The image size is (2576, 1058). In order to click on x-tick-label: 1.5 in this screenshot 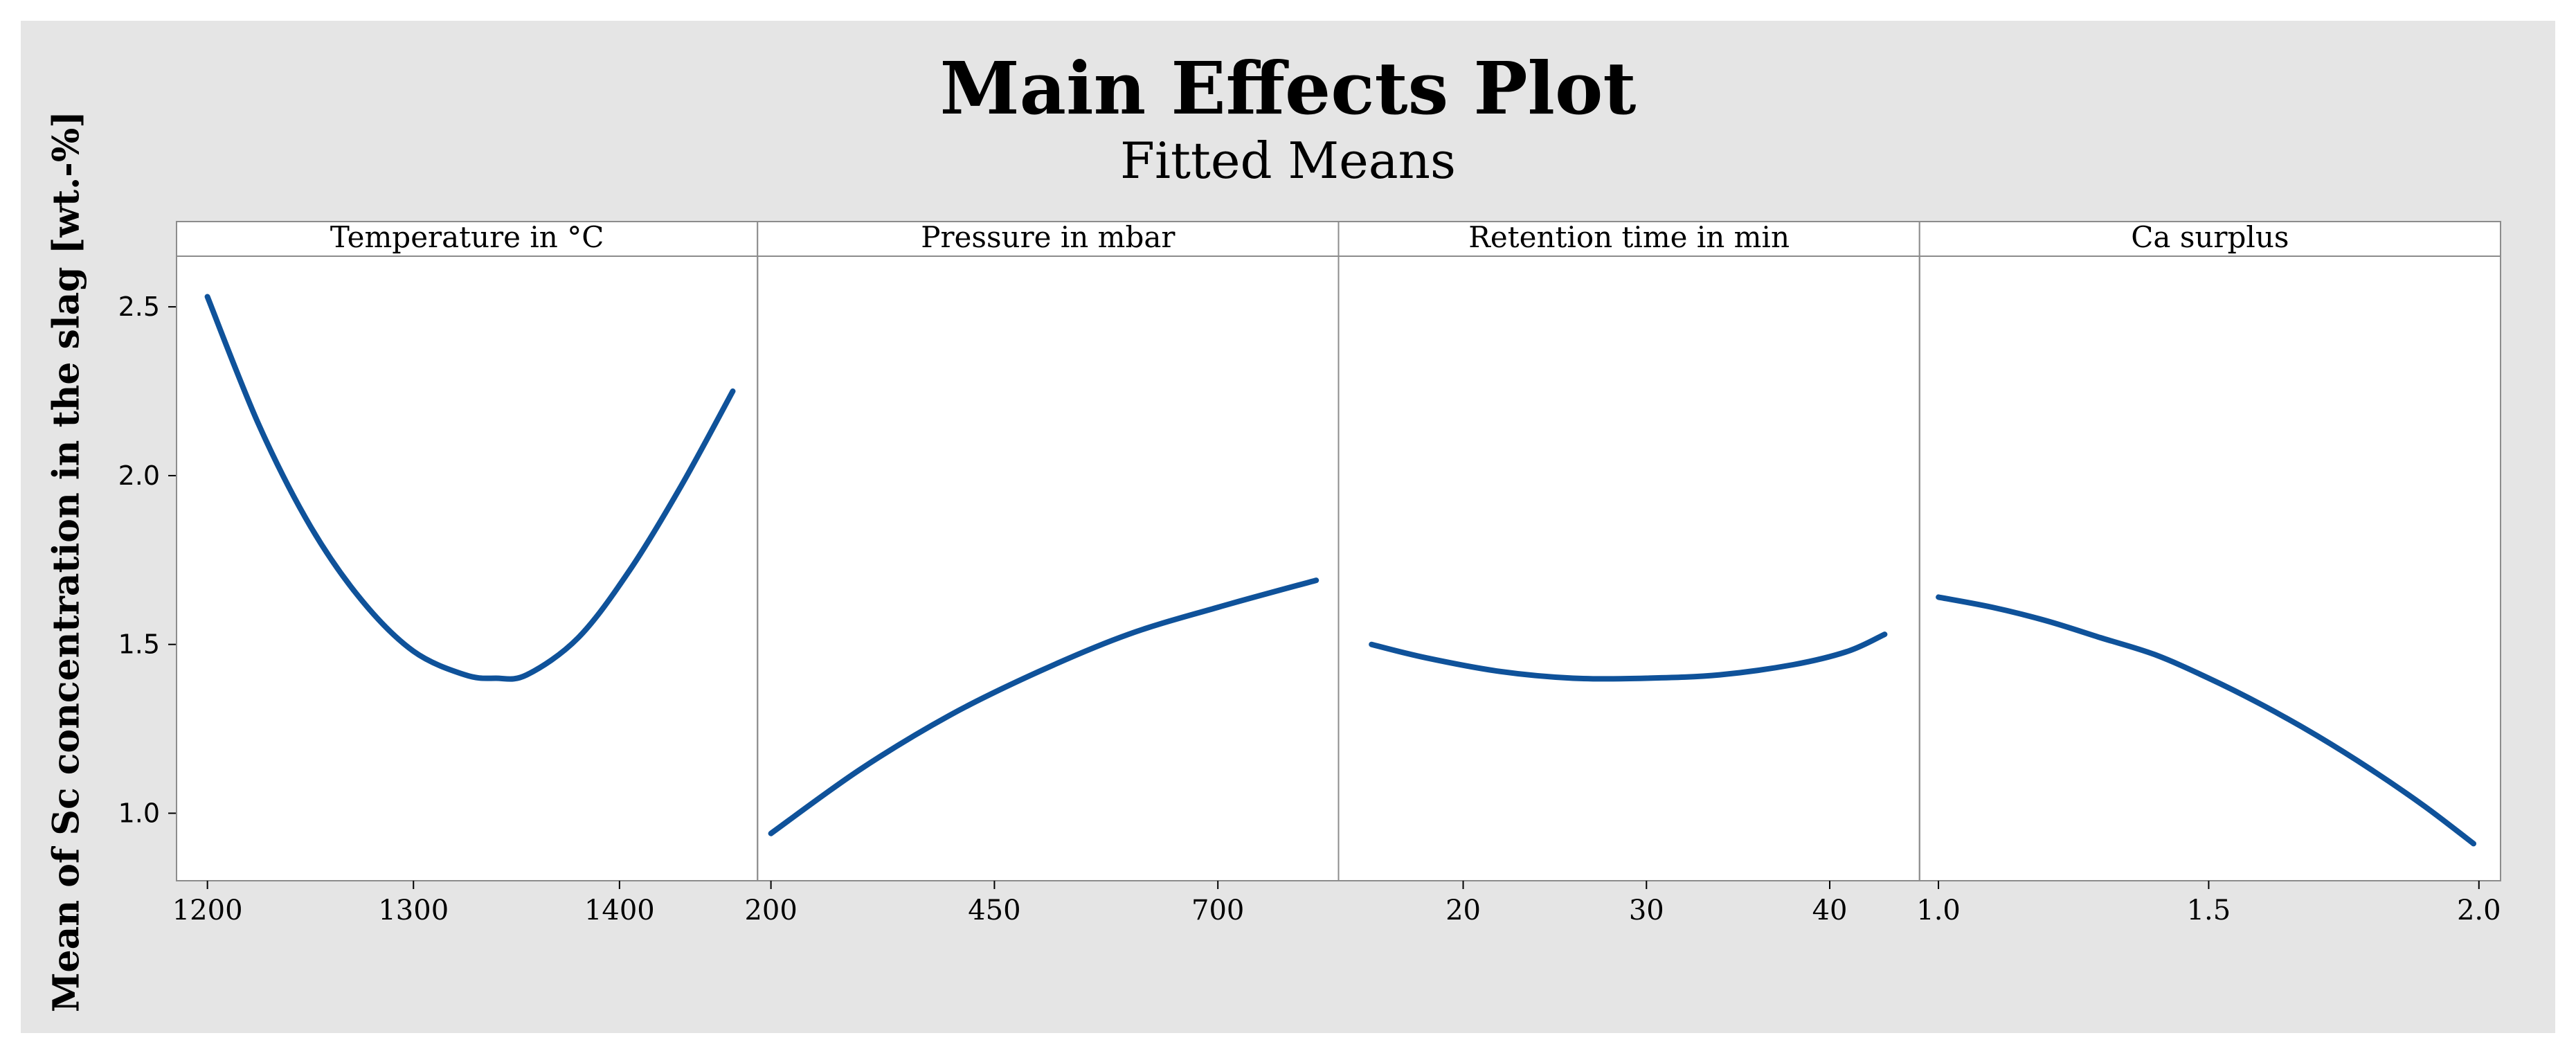, I will do `click(2209, 910)`.